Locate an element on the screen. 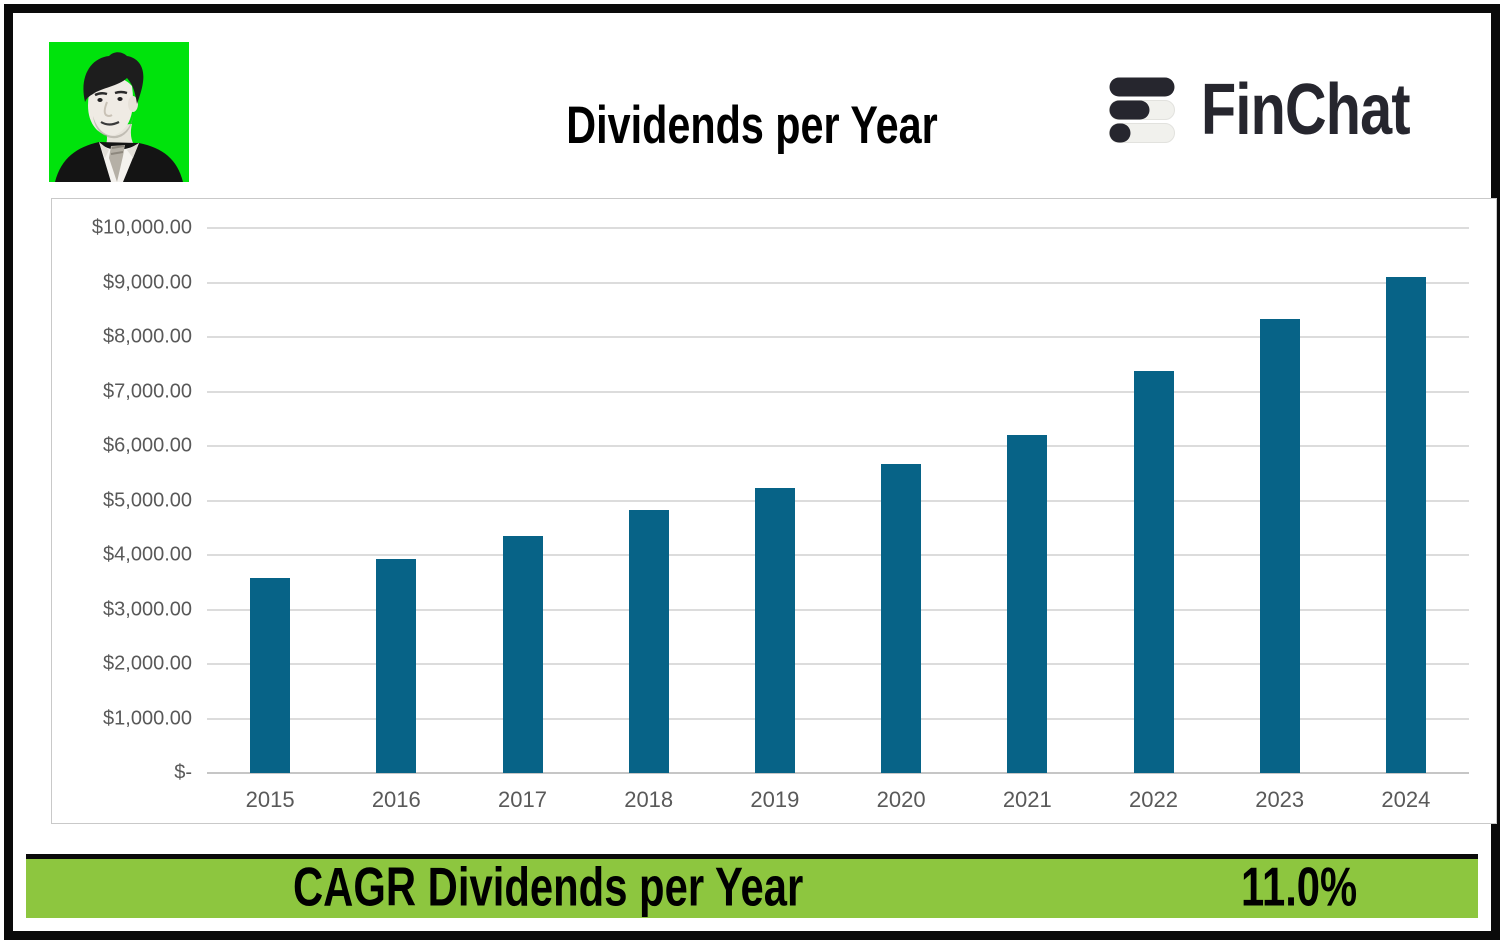 The image size is (1504, 944). y-axis-label-1000: $1,000.00 is located at coordinates (147, 718).